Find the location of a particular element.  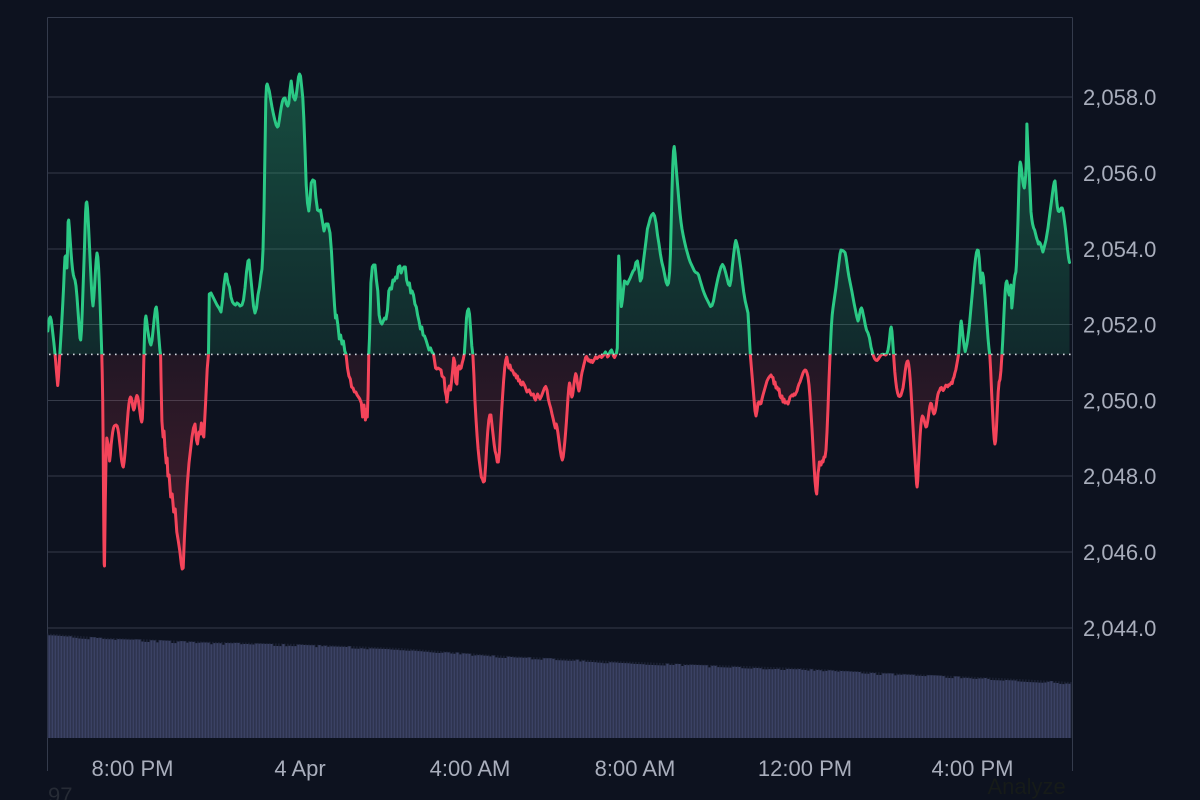

svg-text: 2,052.0 is located at coordinates (1119, 325).